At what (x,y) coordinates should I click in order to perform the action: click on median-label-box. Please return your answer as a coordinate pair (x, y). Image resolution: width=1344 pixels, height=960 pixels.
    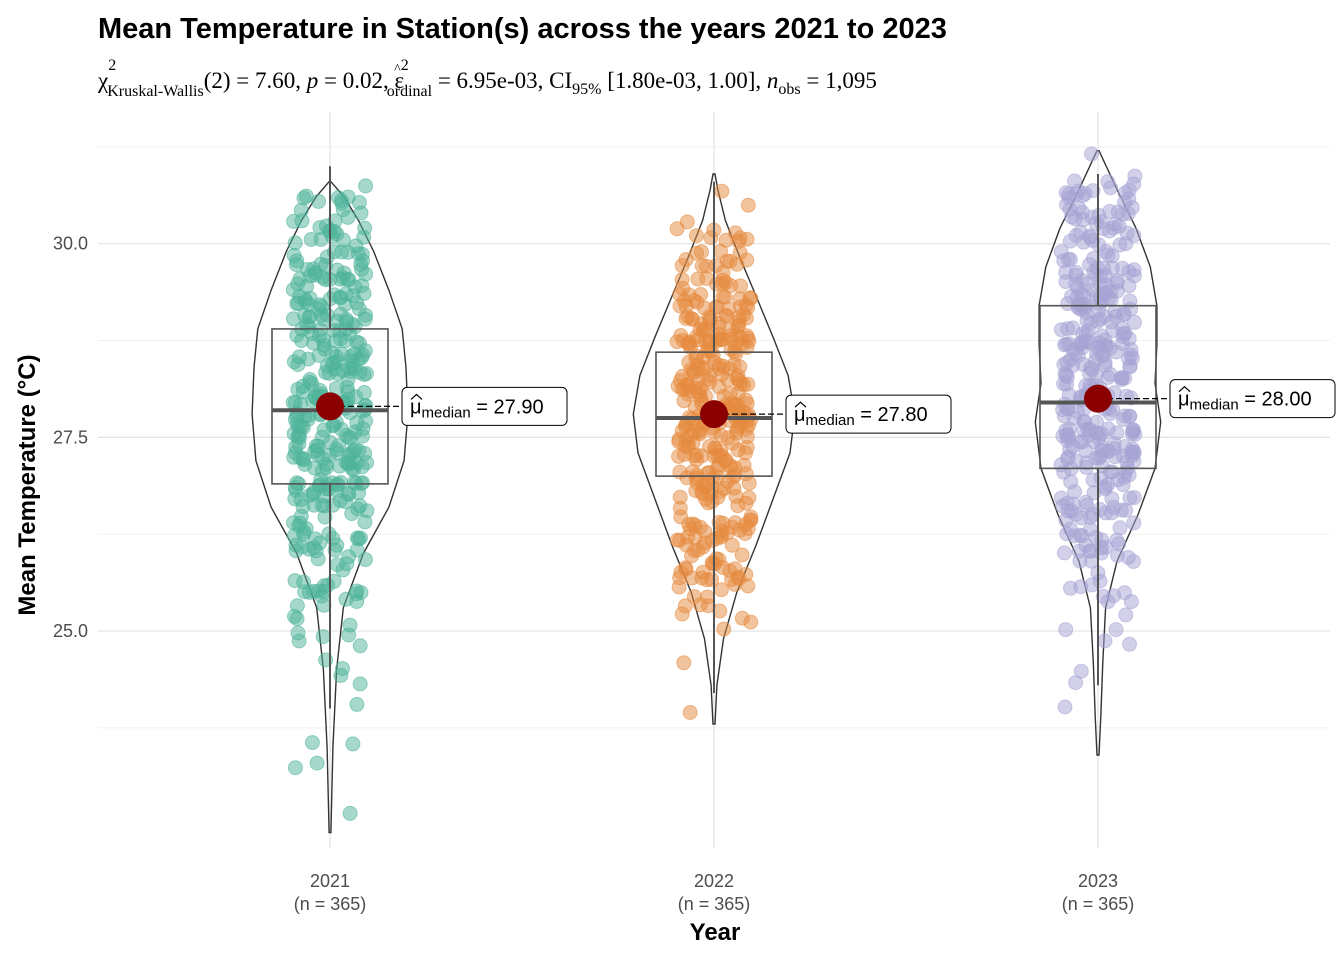
    Looking at the image, I should click on (868, 414).